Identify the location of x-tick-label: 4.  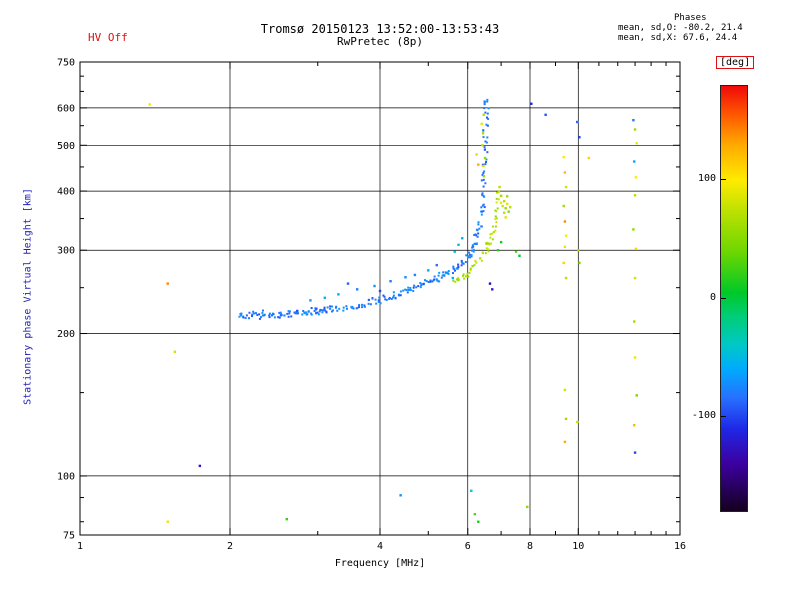
(380, 546).